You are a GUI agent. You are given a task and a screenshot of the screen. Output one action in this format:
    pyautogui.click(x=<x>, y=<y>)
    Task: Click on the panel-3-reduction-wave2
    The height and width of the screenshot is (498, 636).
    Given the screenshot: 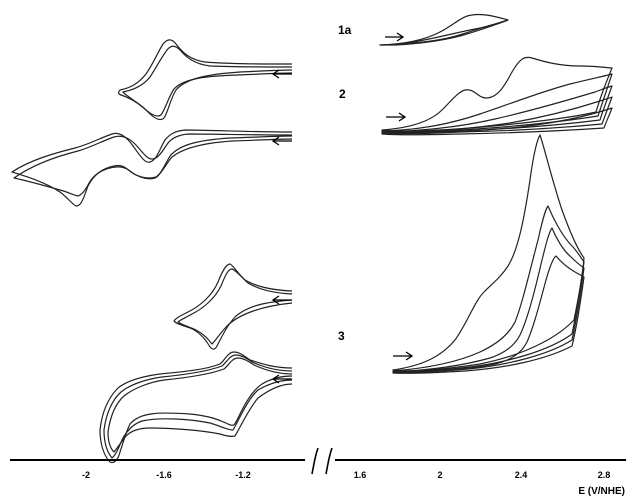 What is the action you would take?
    pyautogui.click(x=196, y=407)
    